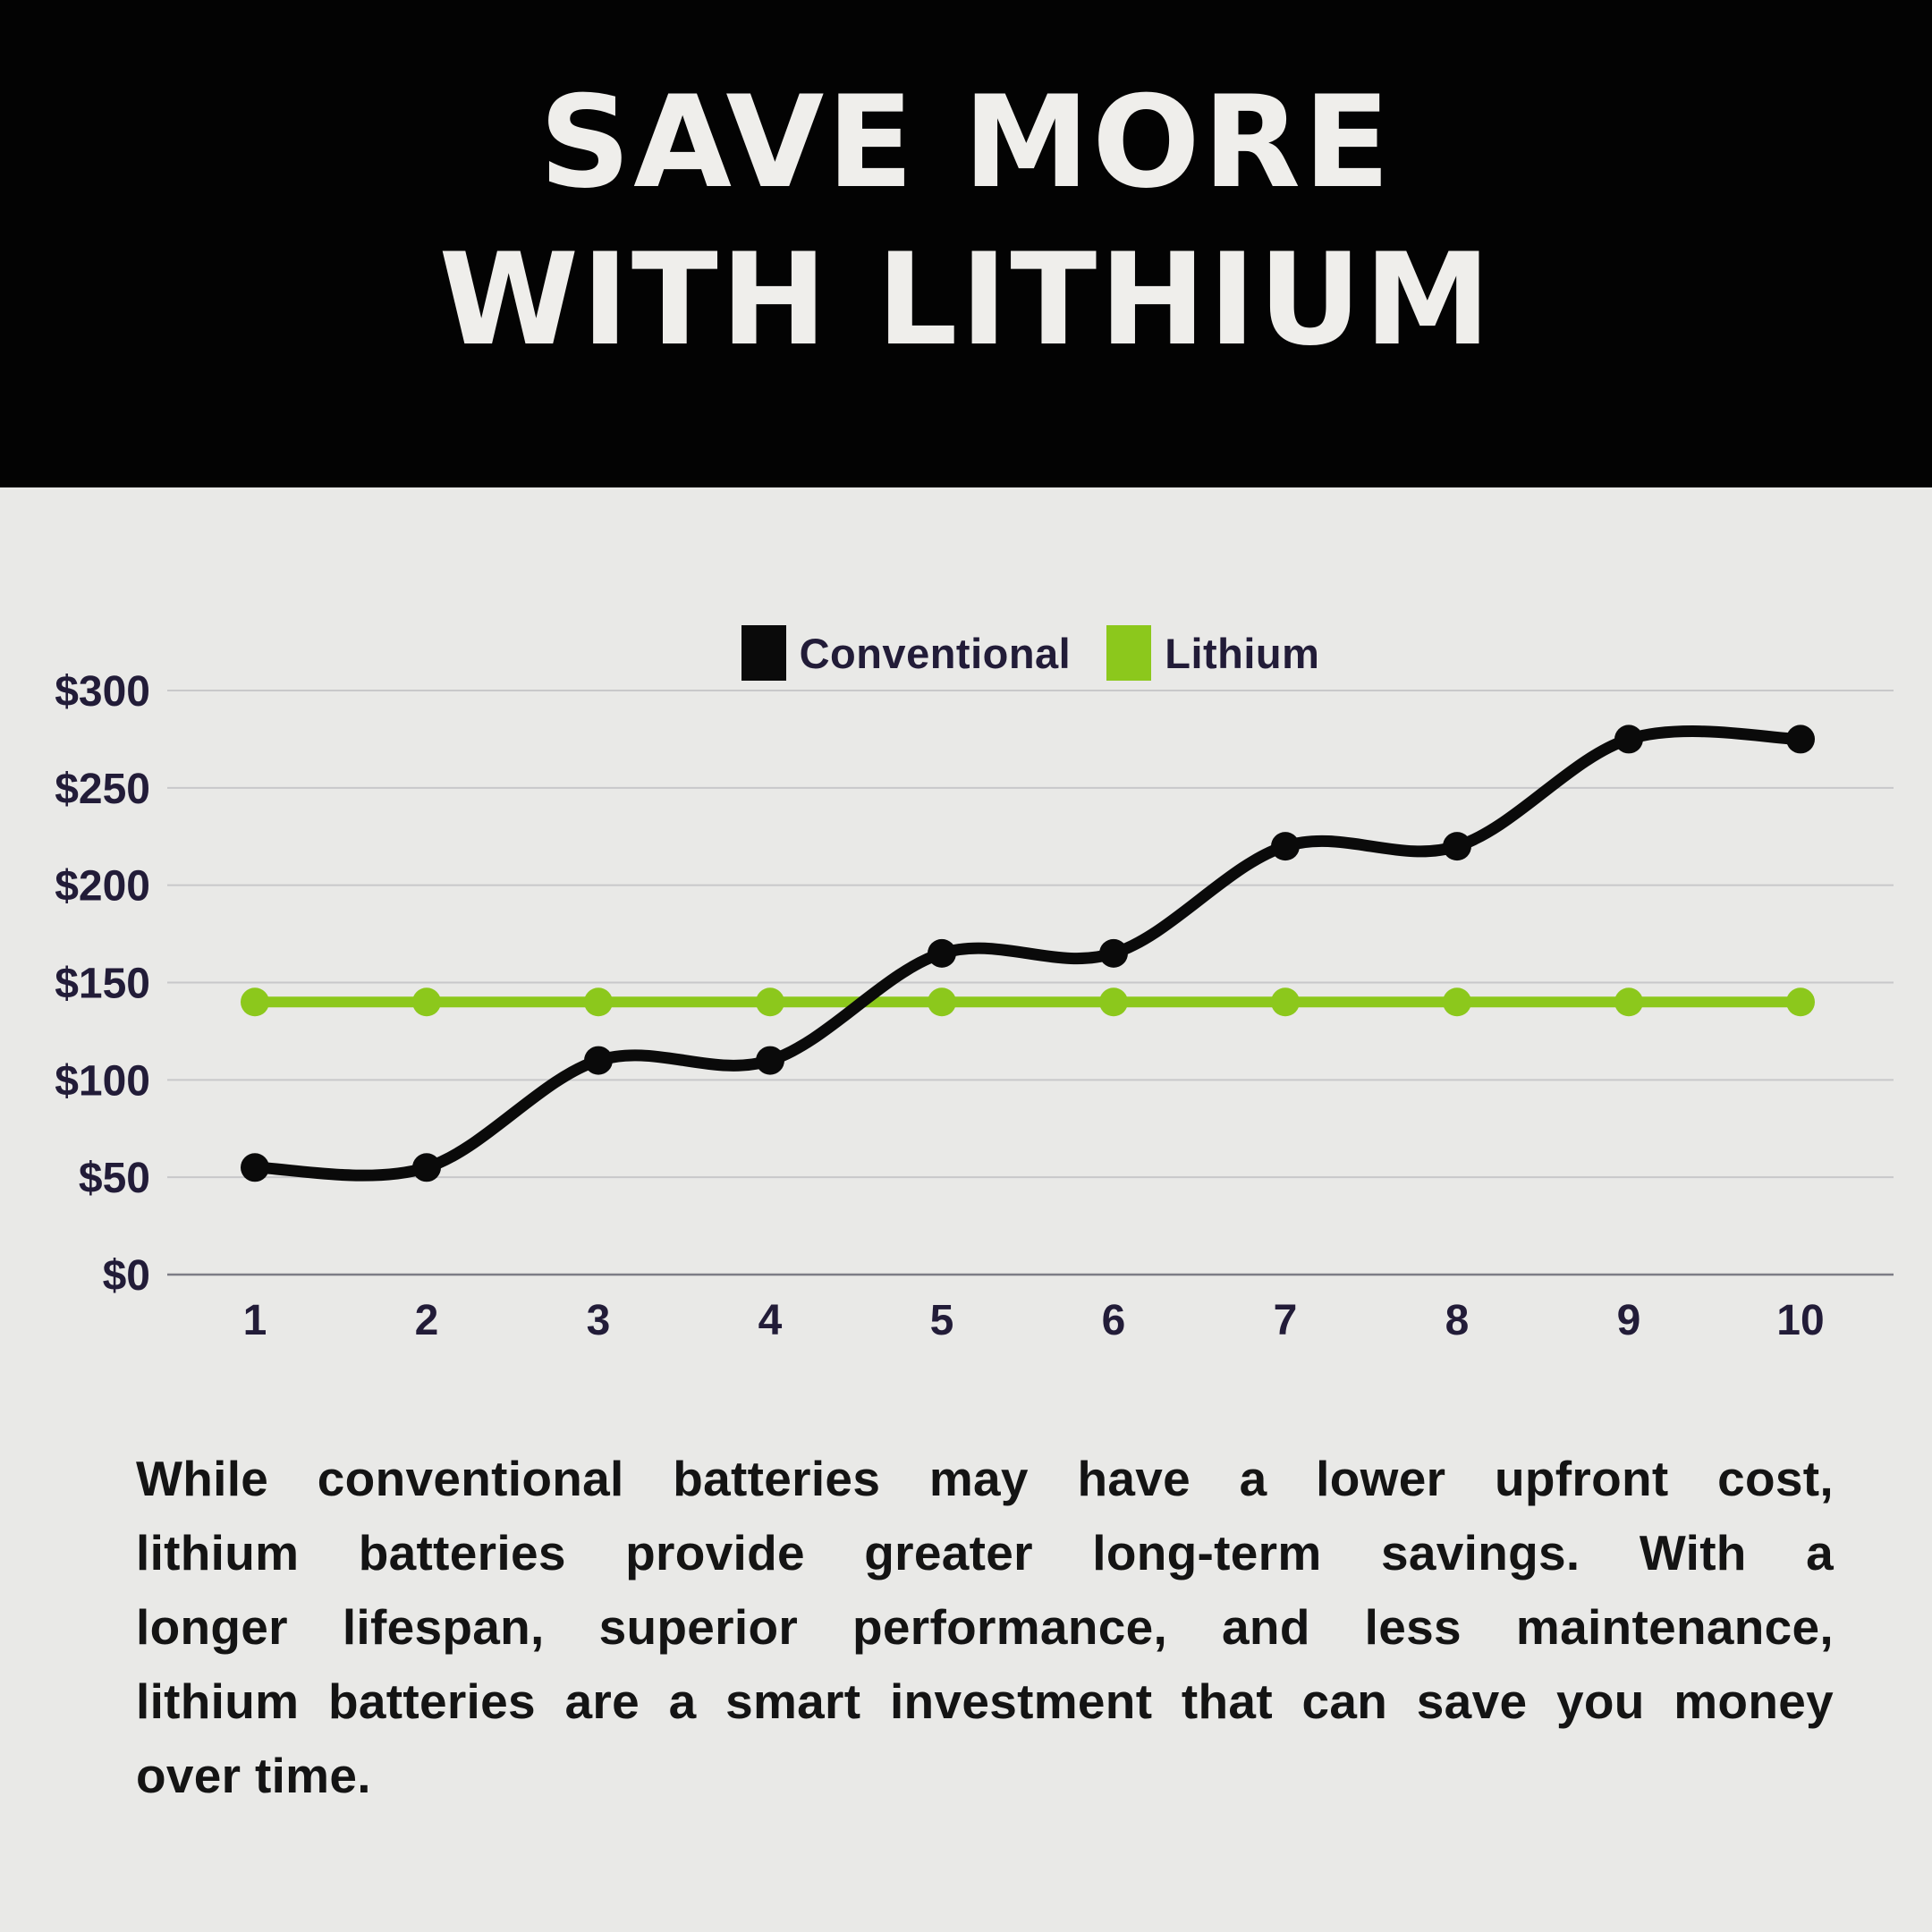  Describe the element at coordinates (102, 887) in the screenshot. I see `y-tick-label: $200` at that location.